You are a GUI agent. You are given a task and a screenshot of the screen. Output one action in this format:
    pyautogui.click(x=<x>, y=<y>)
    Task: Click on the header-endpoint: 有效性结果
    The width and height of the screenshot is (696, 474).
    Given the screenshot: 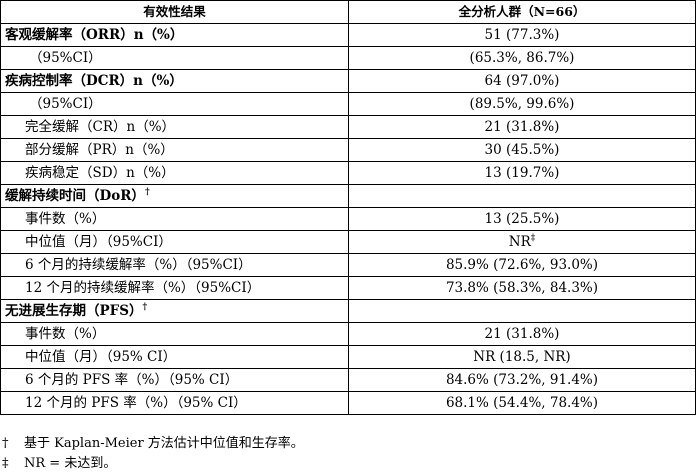 What is the action you would take?
    pyautogui.click(x=174, y=12)
    